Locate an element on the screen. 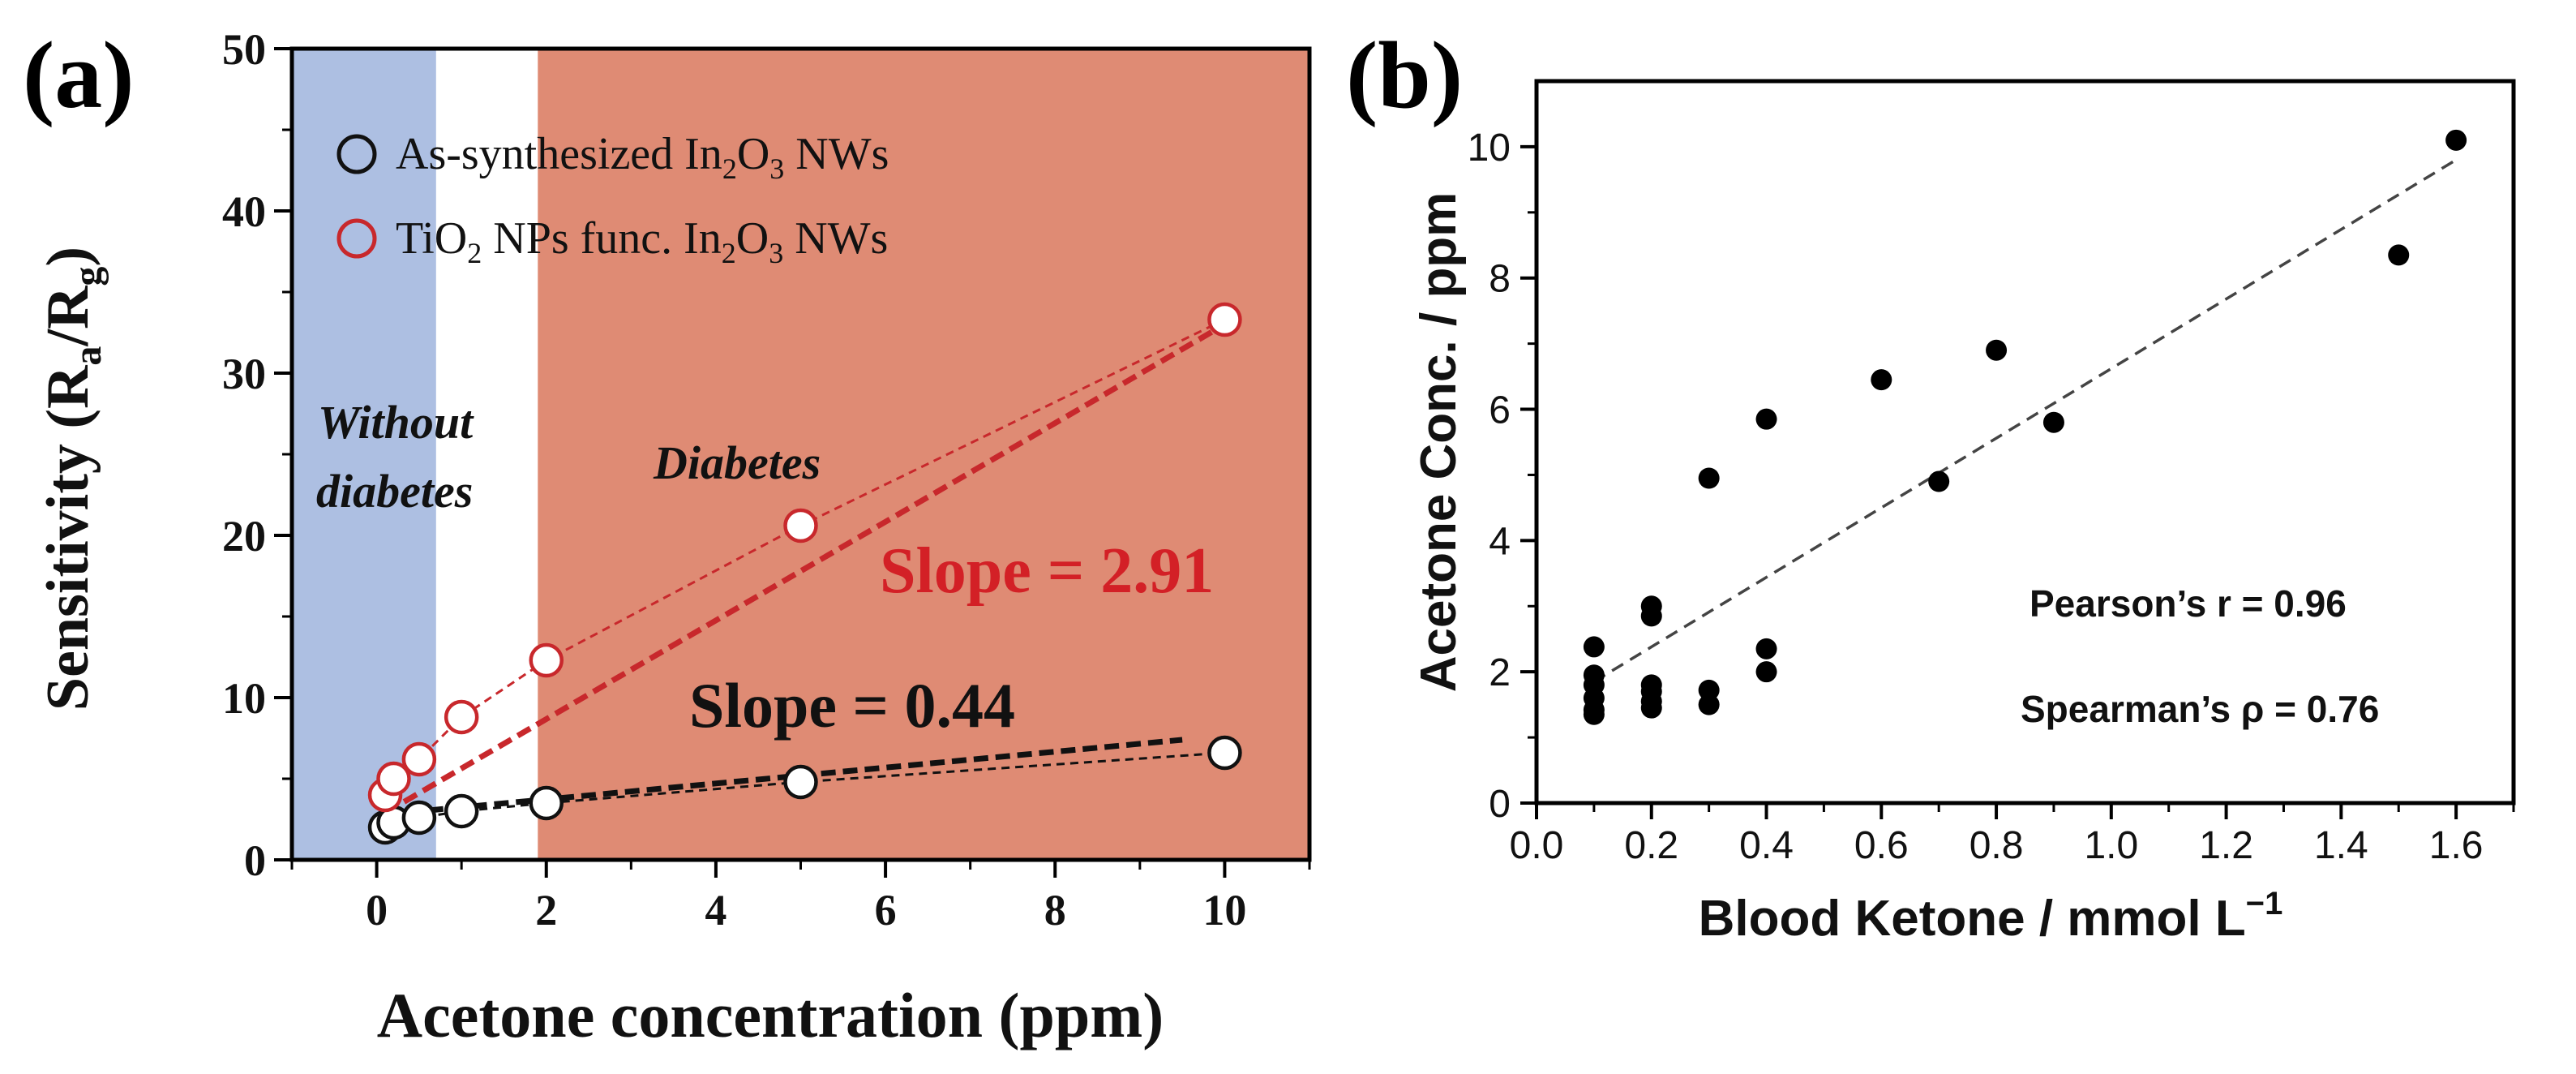 The height and width of the screenshot is (1074, 2576). panel-b-y-axis-label: Acetone Conc. / ppm is located at coordinates (1439, 442).